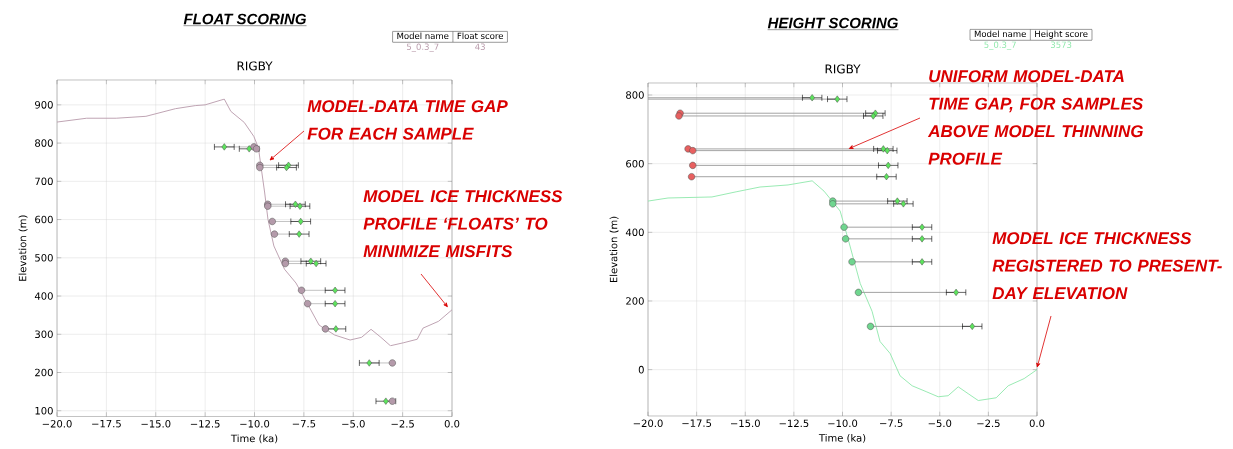  What do you see at coordinates (407, 120) in the screenshot?
I see `annotation: MODEL-DATA TIME GAP FOR EACH SAMPLE` at bounding box center [407, 120].